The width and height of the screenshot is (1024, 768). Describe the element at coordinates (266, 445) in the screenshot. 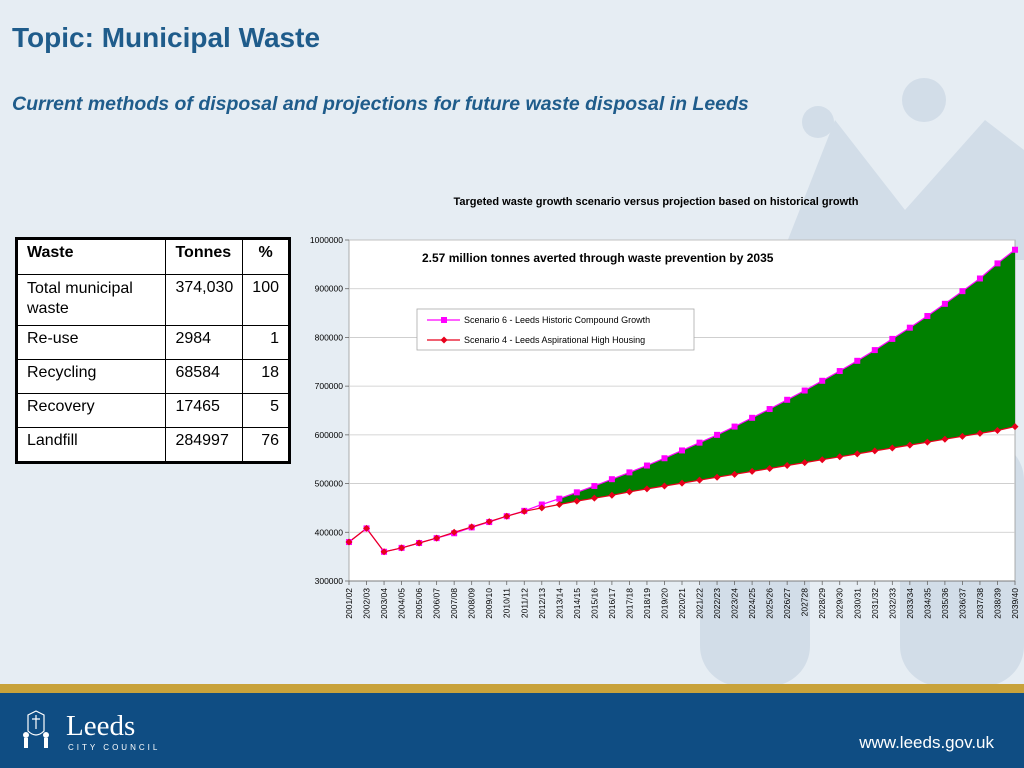

I see `percent-cell: 76` at that location.